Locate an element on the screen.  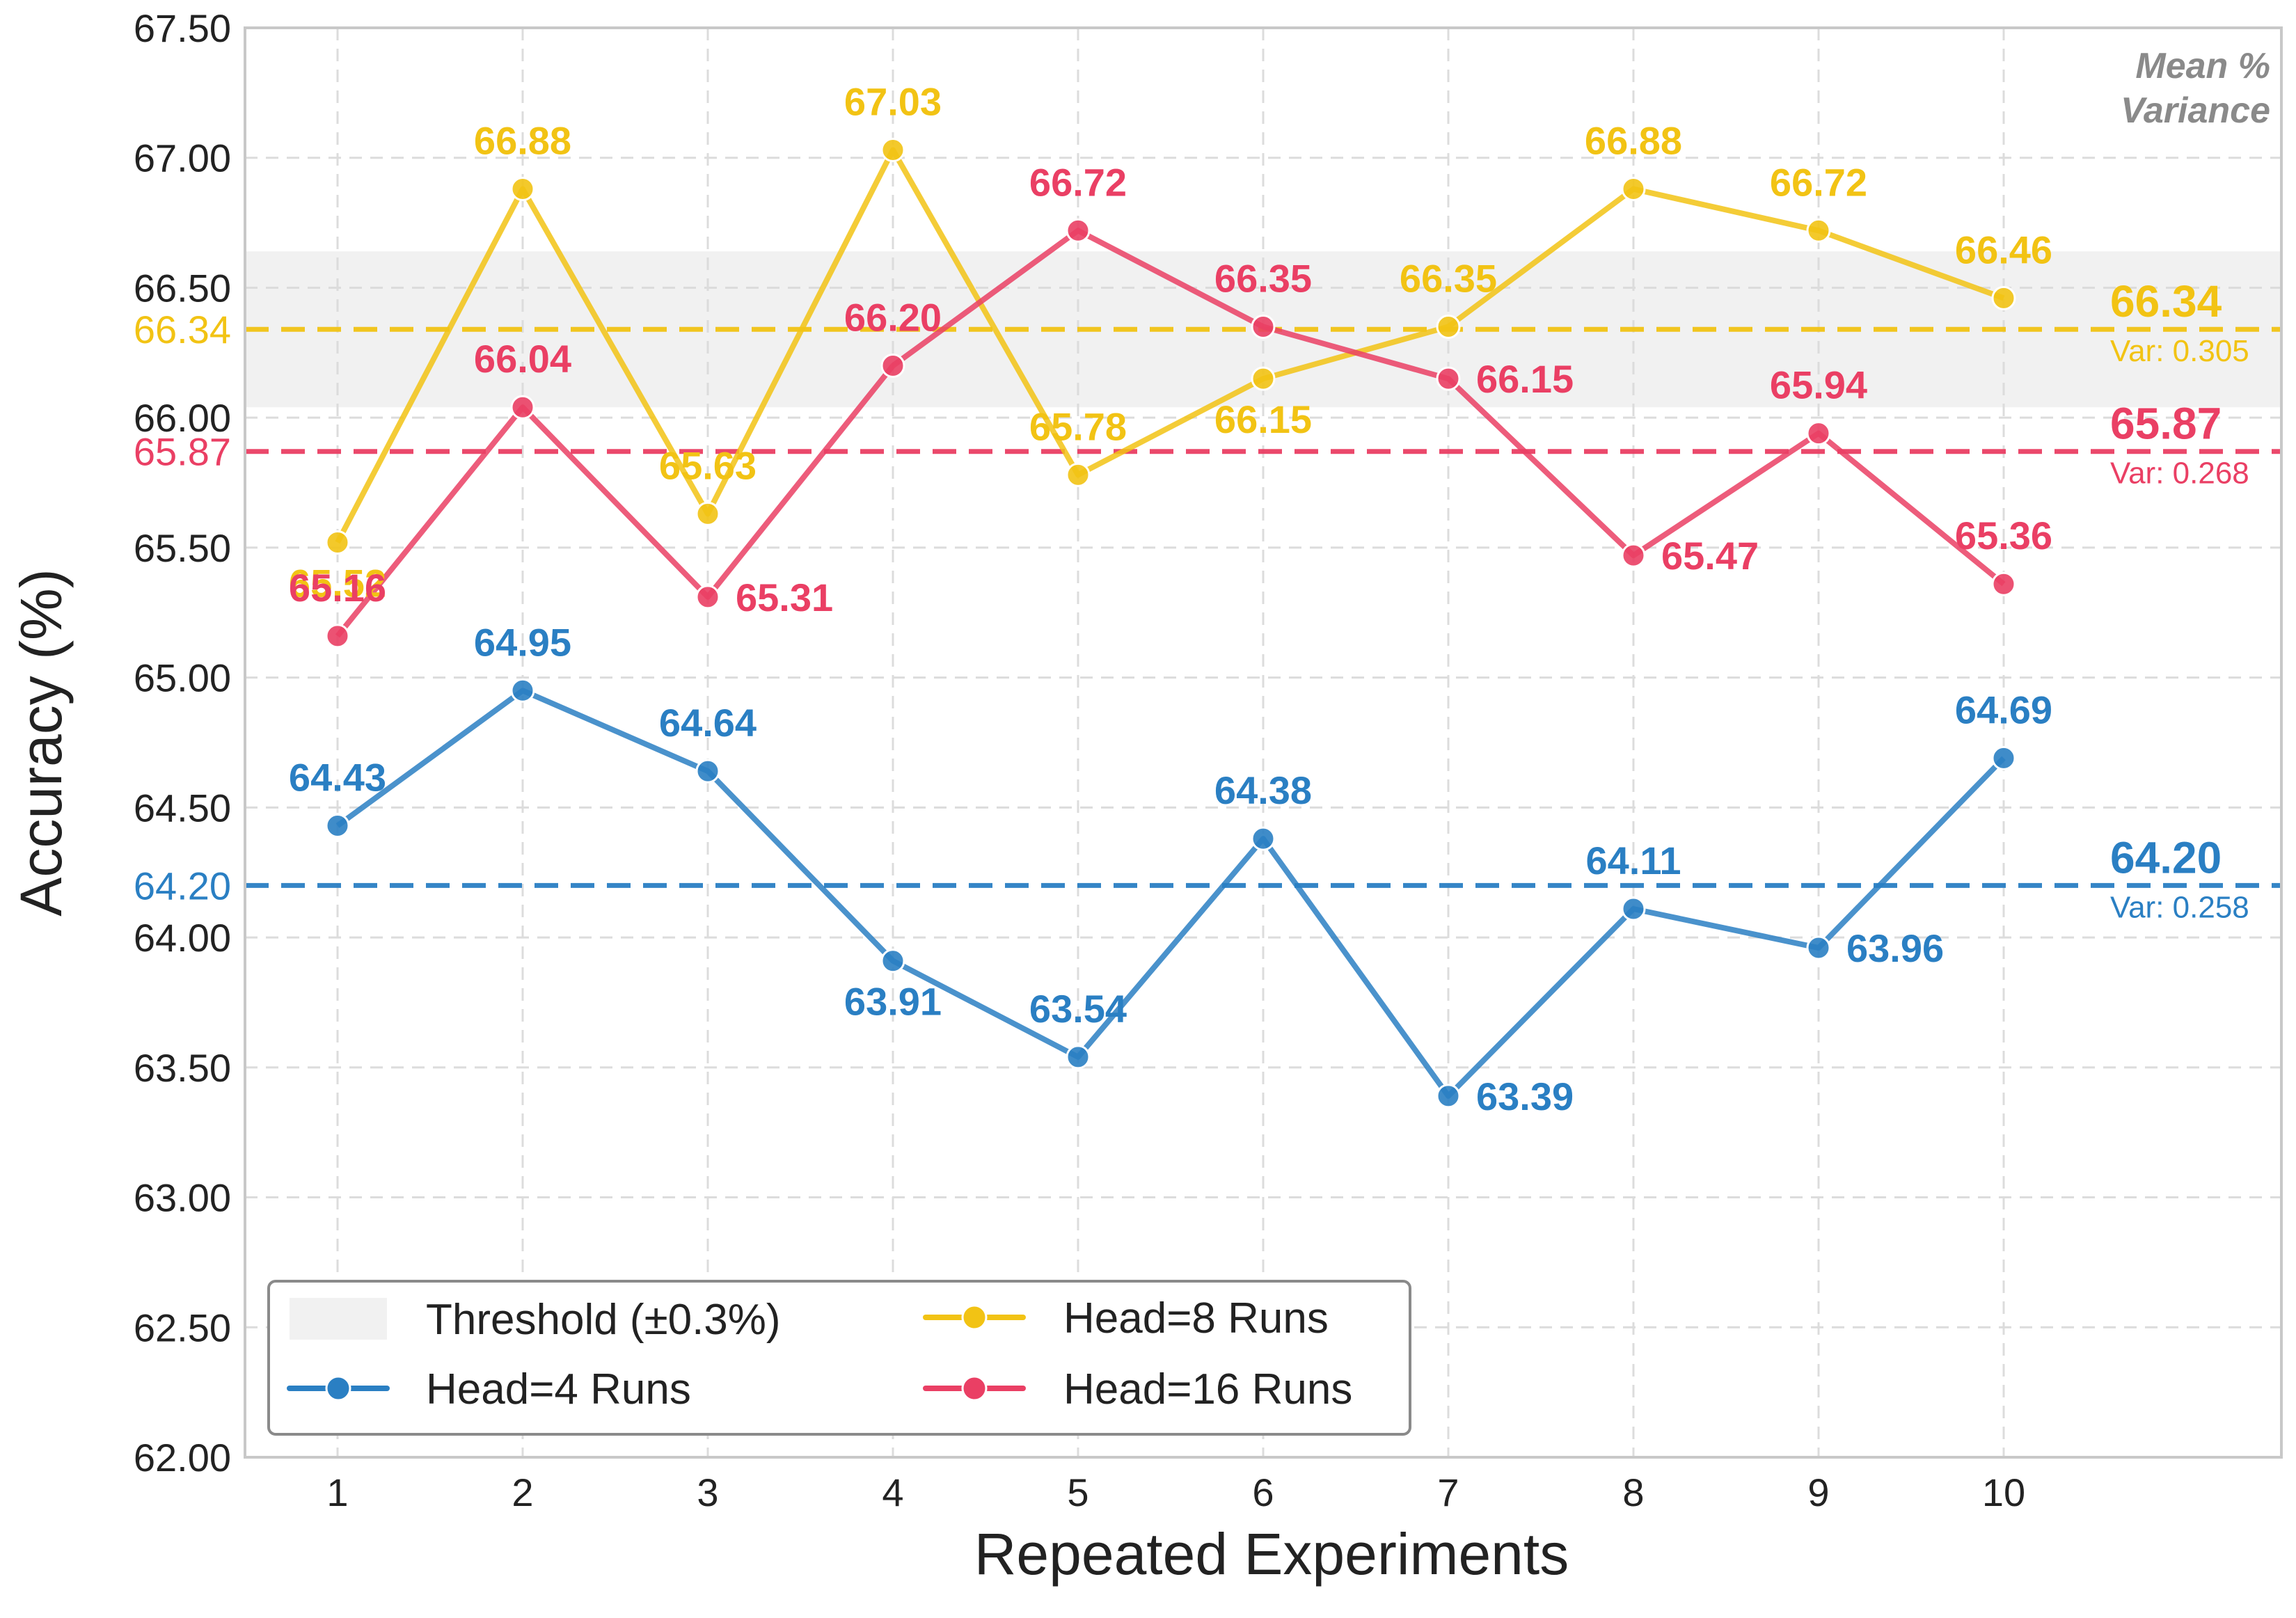
y-tick-label: 63.50 is located at coordinates (182, 1068).